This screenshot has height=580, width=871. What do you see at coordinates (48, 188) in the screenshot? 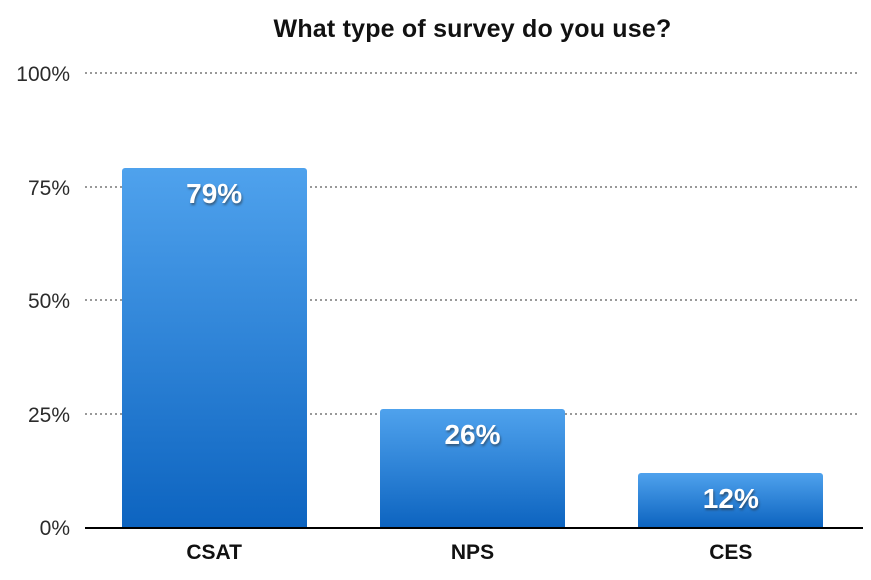
I see `y-tick-label-75: 75%` at bounding box center [48, 188].